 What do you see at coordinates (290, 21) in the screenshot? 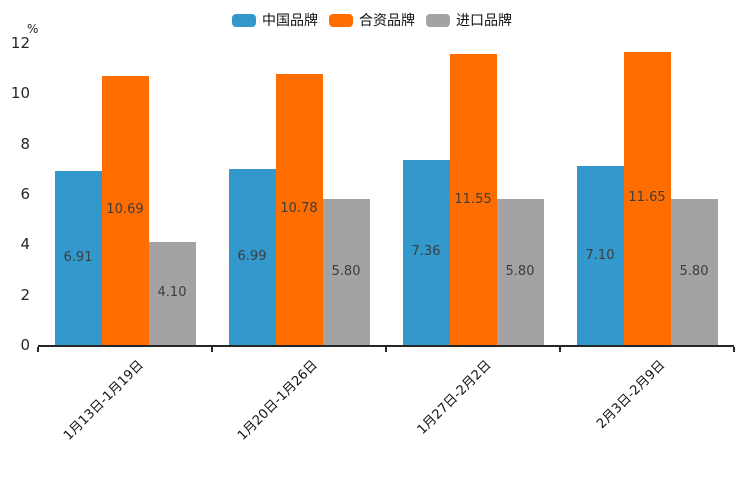
I see `legend-label-china-brand: 中国品牌` at bounding box center [290, 21].